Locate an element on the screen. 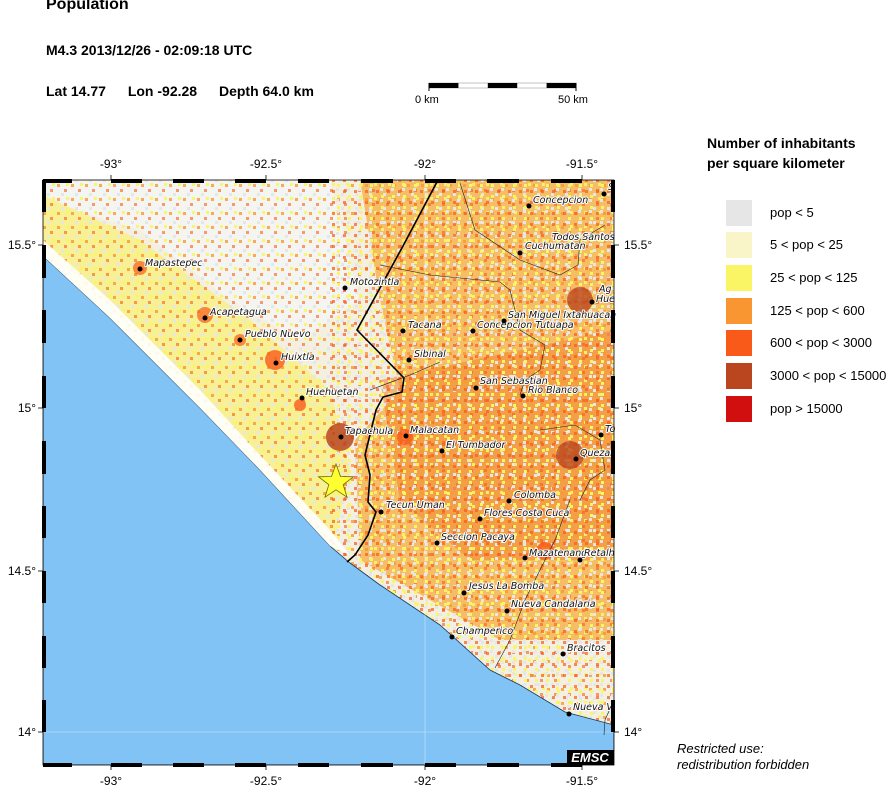 The width and height of the screenshot is (893, 787). svg-text: Ag is located at coordinates (605, 289).